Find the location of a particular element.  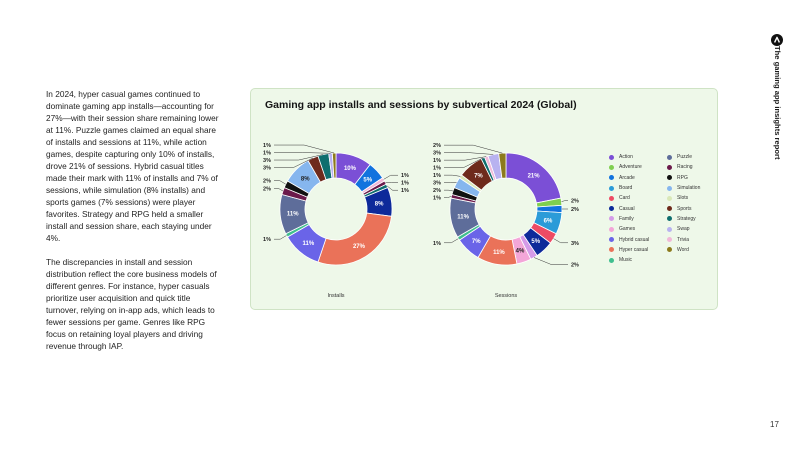

legend-label: Arcade is located at coordinates (627, 177).